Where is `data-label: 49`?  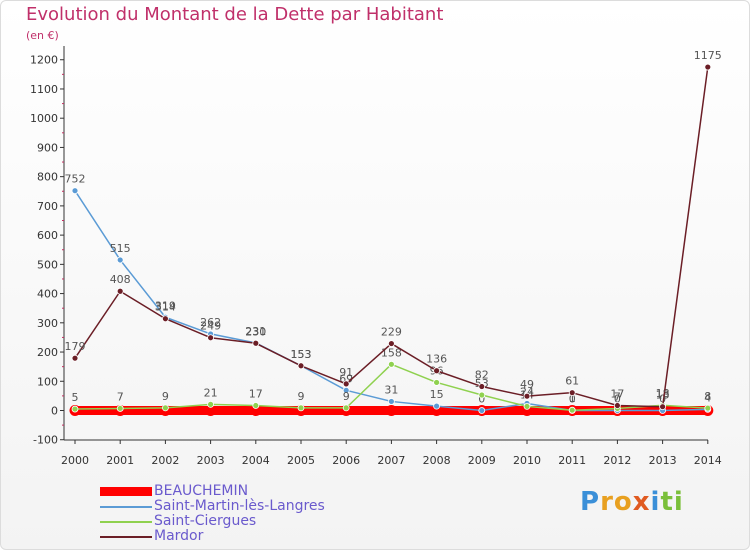 data-label: 49 is located at coordinates (527, 384).